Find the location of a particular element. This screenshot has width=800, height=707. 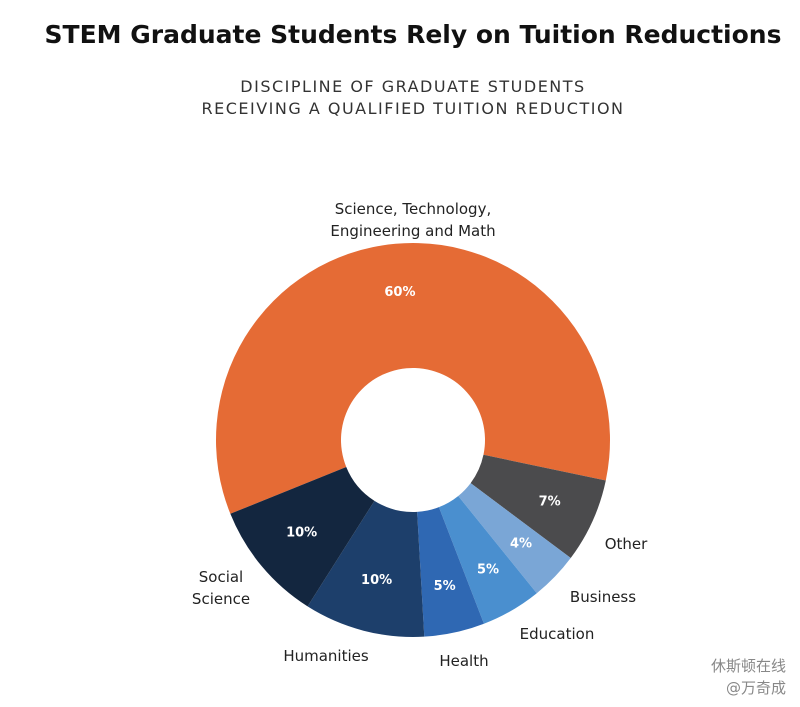

value-label: 7% is located at coordinates (550, 501).